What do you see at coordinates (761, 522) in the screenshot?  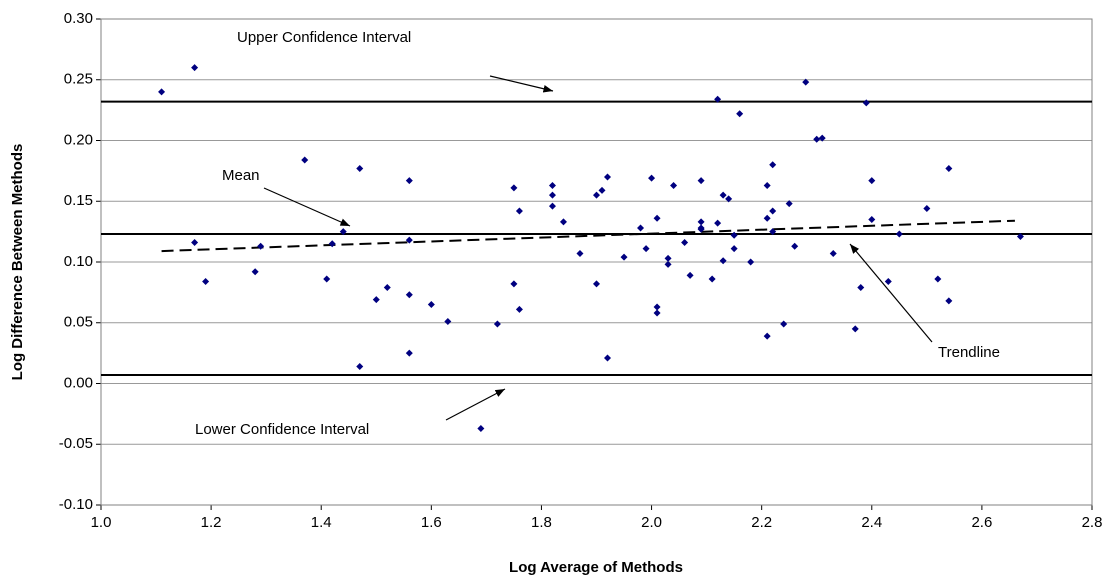 I see `x-tick-label: 2.2` at bounding box center [761, 522].